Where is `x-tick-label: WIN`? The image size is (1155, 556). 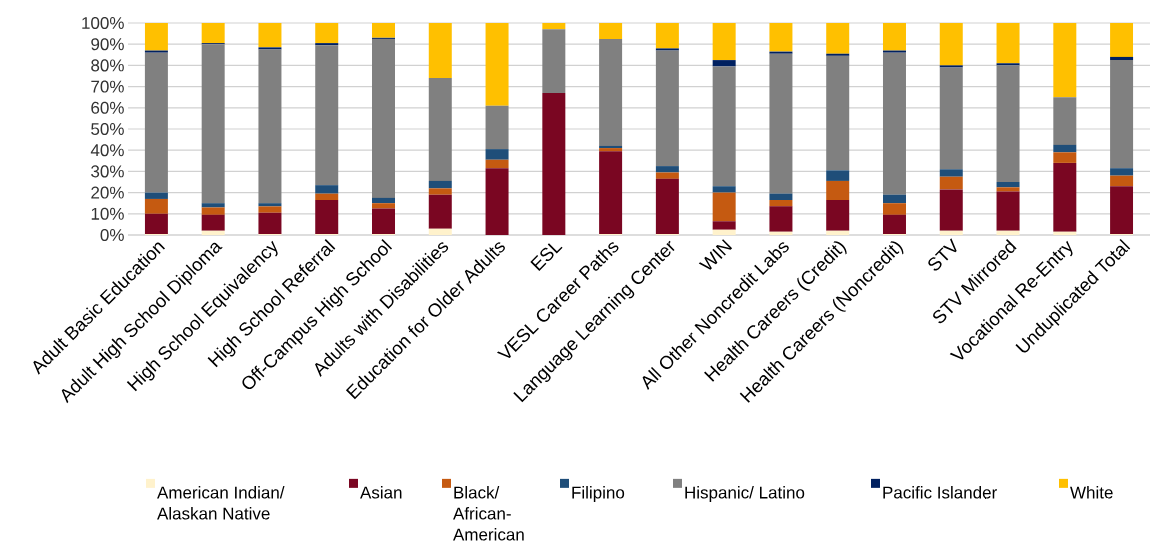 x-tick-label: WIN is located at coordinates (715, 254).